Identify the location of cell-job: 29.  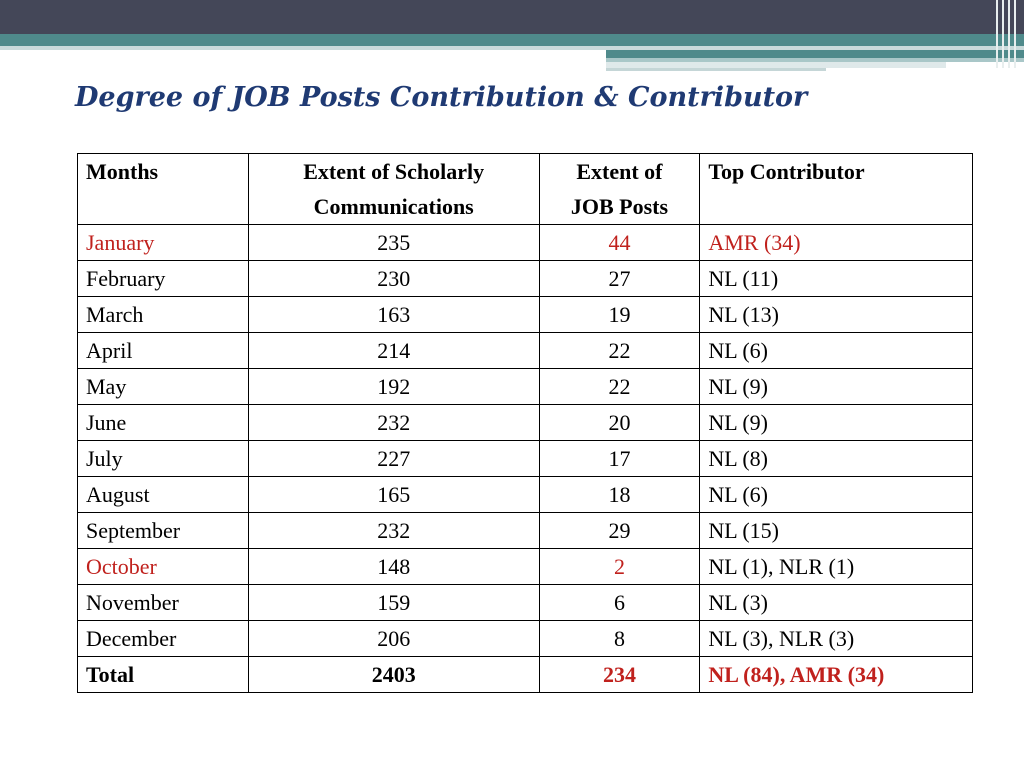
(619, 530).